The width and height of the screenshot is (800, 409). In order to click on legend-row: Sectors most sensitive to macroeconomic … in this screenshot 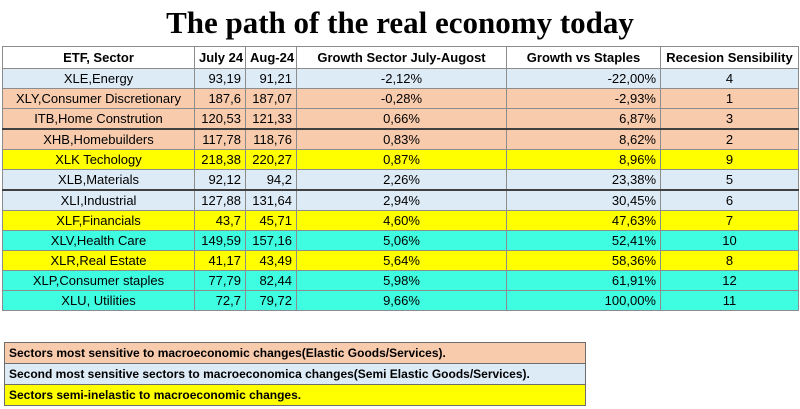, I will do `click(295, 353)`.